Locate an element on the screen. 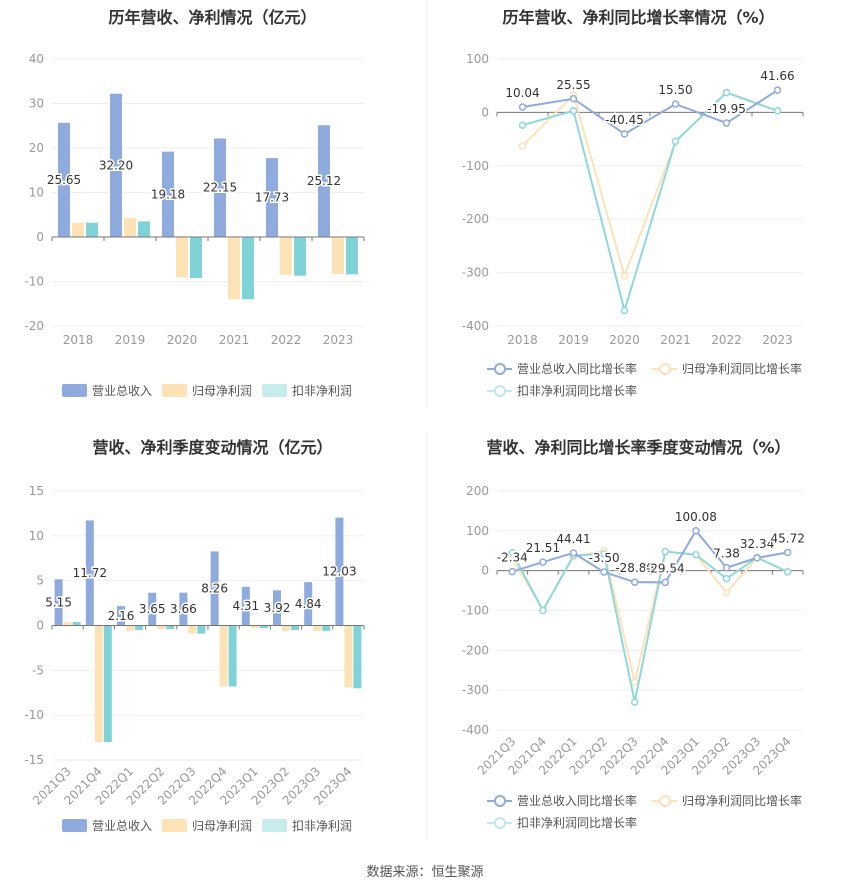  chart-legend: 营业总收入 归母净利润 扣非净利润 is located at coordinates (212, 830).